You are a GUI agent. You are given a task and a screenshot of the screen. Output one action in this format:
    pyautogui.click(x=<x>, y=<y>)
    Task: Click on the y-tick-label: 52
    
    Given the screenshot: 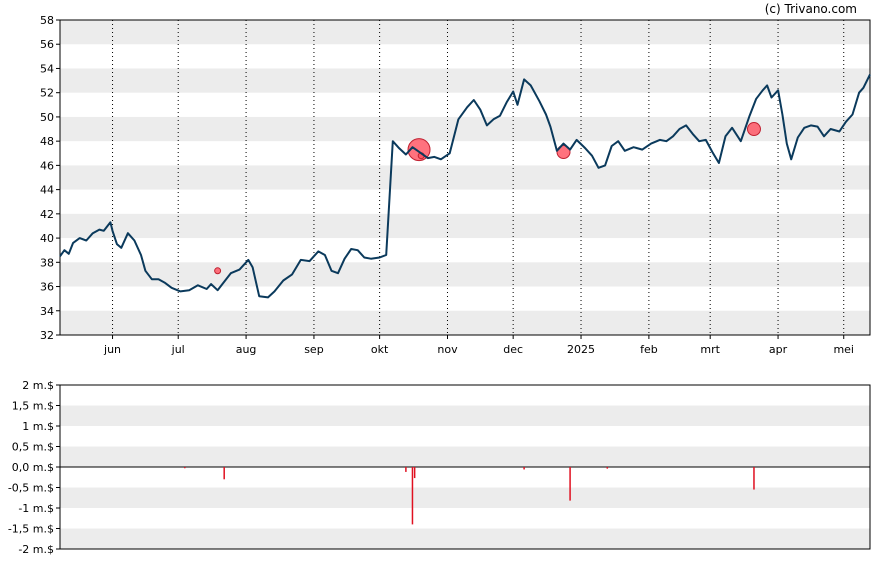 What is the action you would take?
    pyautogui.click(x=47, y=93)
    